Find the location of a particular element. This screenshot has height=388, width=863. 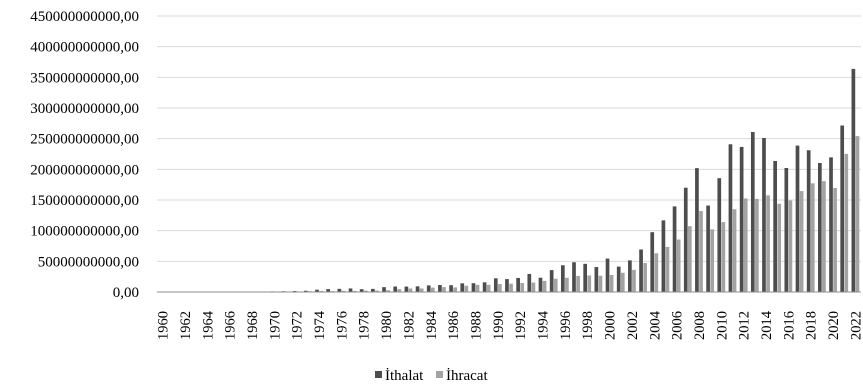

bar-ihracat-1998 is located at coordinates (589, 283).